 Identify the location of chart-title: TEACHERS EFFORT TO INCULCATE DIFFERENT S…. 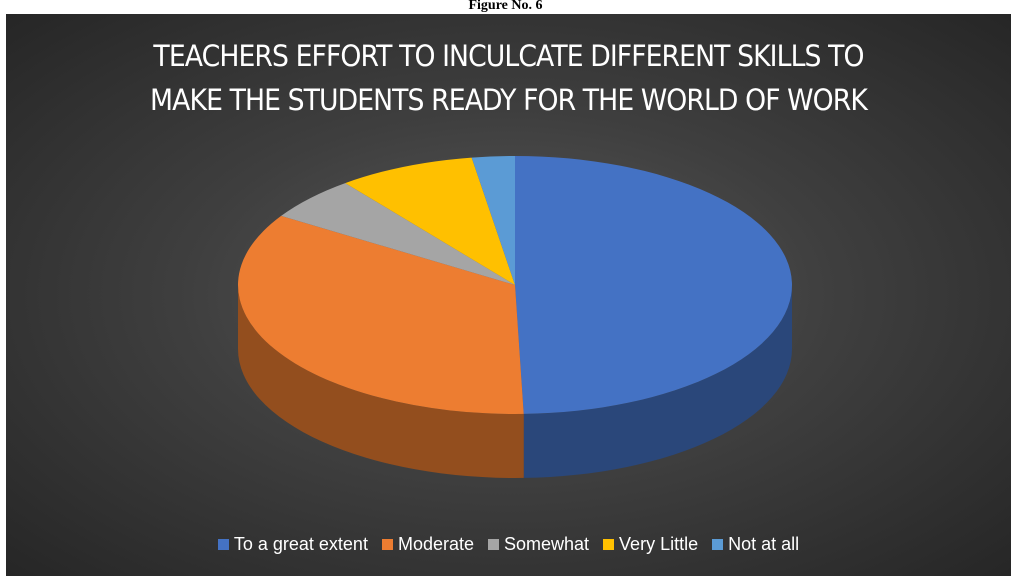
(508, 78).